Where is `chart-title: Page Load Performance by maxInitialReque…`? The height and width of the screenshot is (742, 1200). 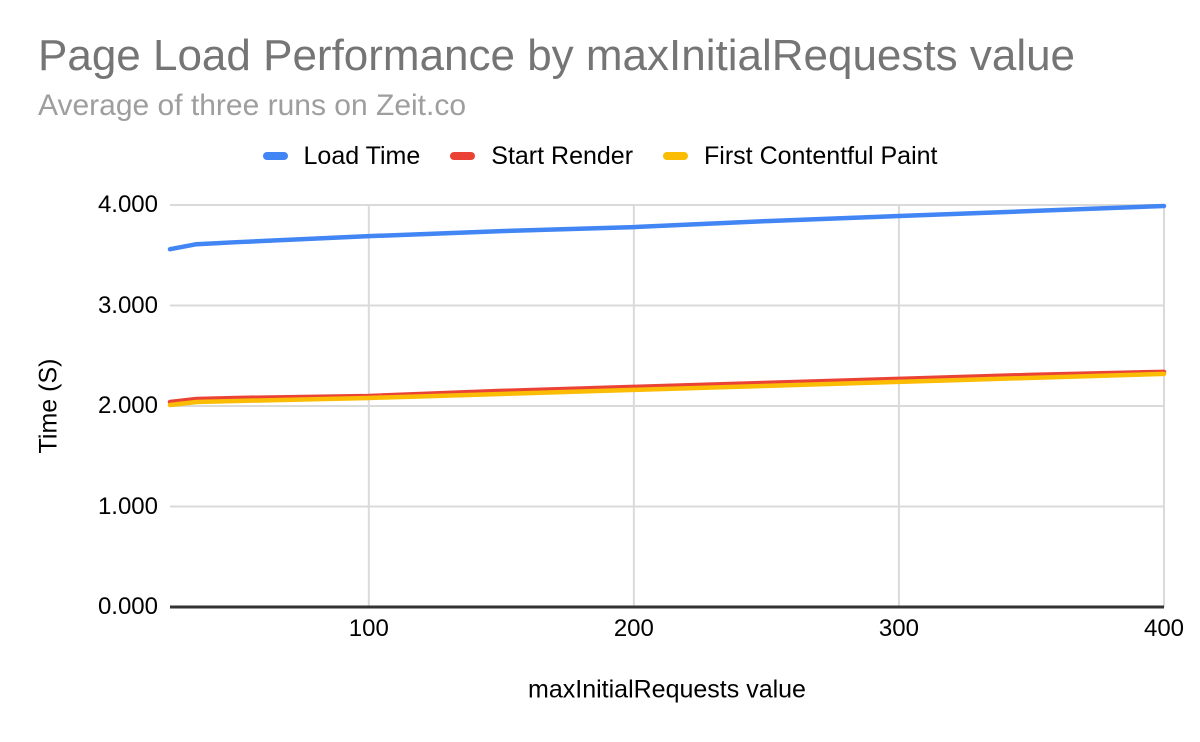
chart-title: Page Load Performance by maxInitialReque… is located at coordinates (557, 55).